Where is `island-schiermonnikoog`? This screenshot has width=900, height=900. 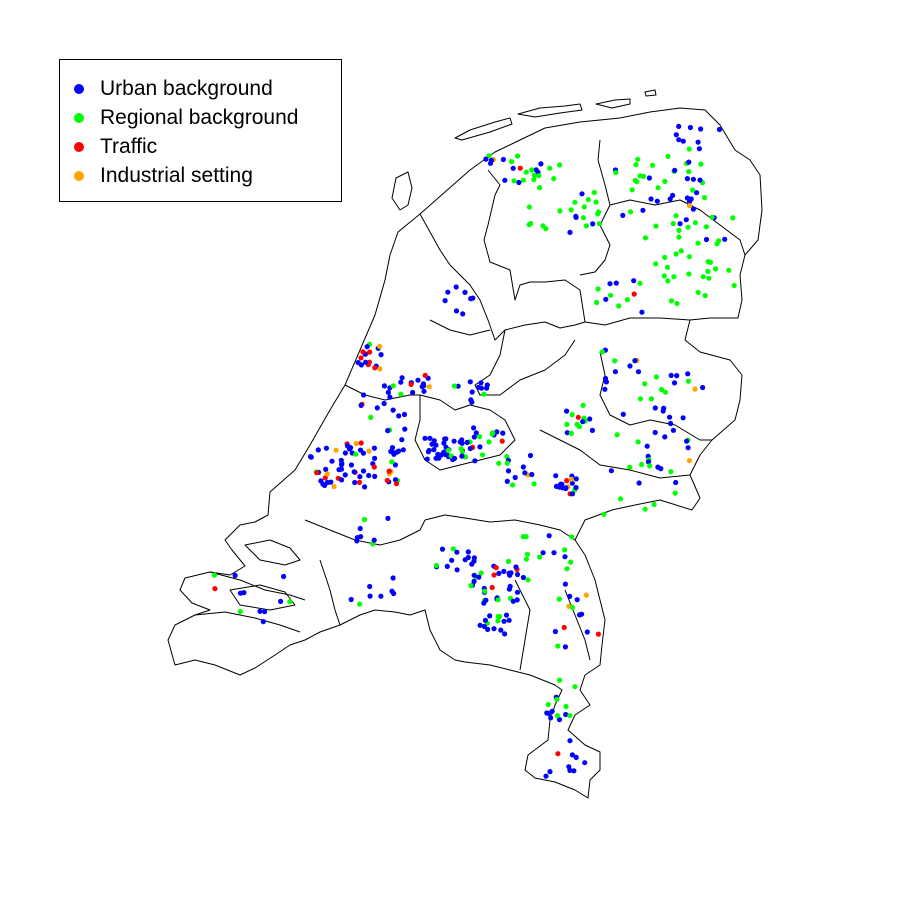
island-schiermonnikoog is located at coordinates (650, 93).